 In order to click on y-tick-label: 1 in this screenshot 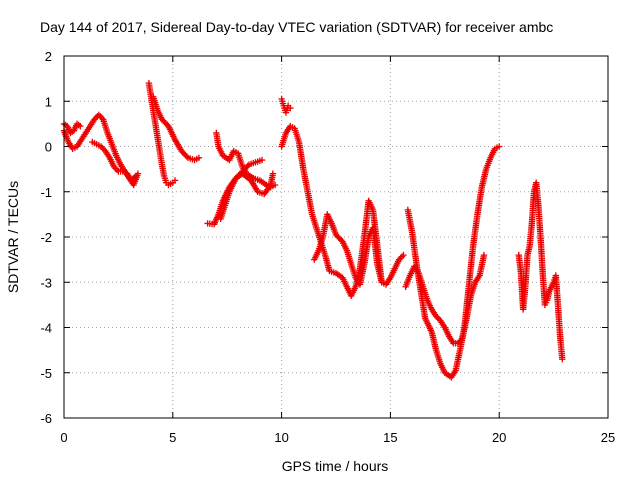, I will do `click(48, 101)`.